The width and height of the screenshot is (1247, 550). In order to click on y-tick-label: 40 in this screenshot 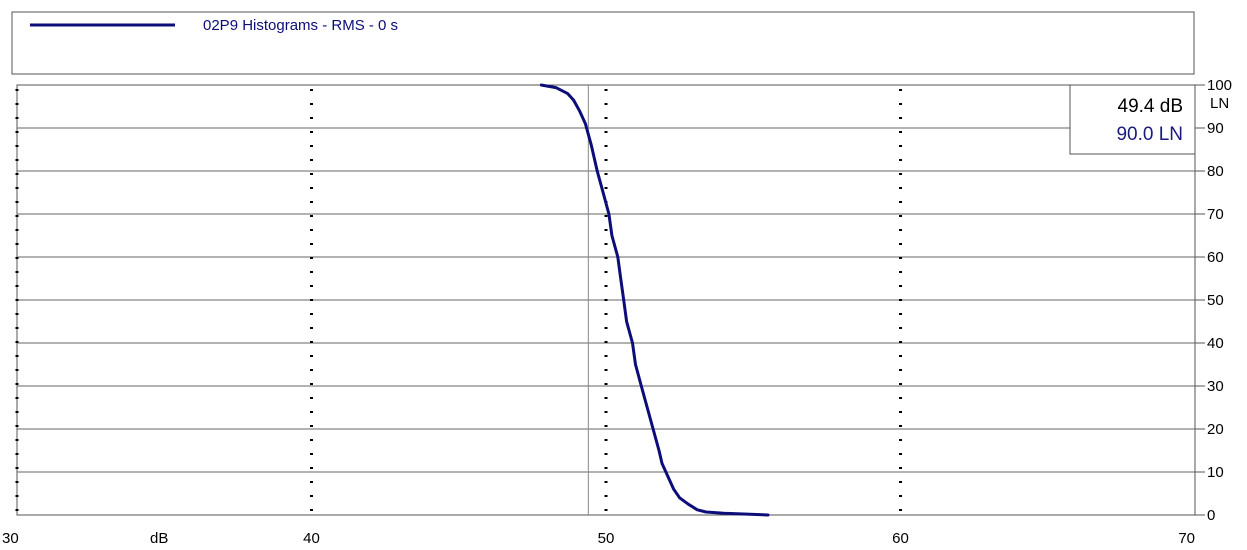, I will do `click(1215, 343)`.